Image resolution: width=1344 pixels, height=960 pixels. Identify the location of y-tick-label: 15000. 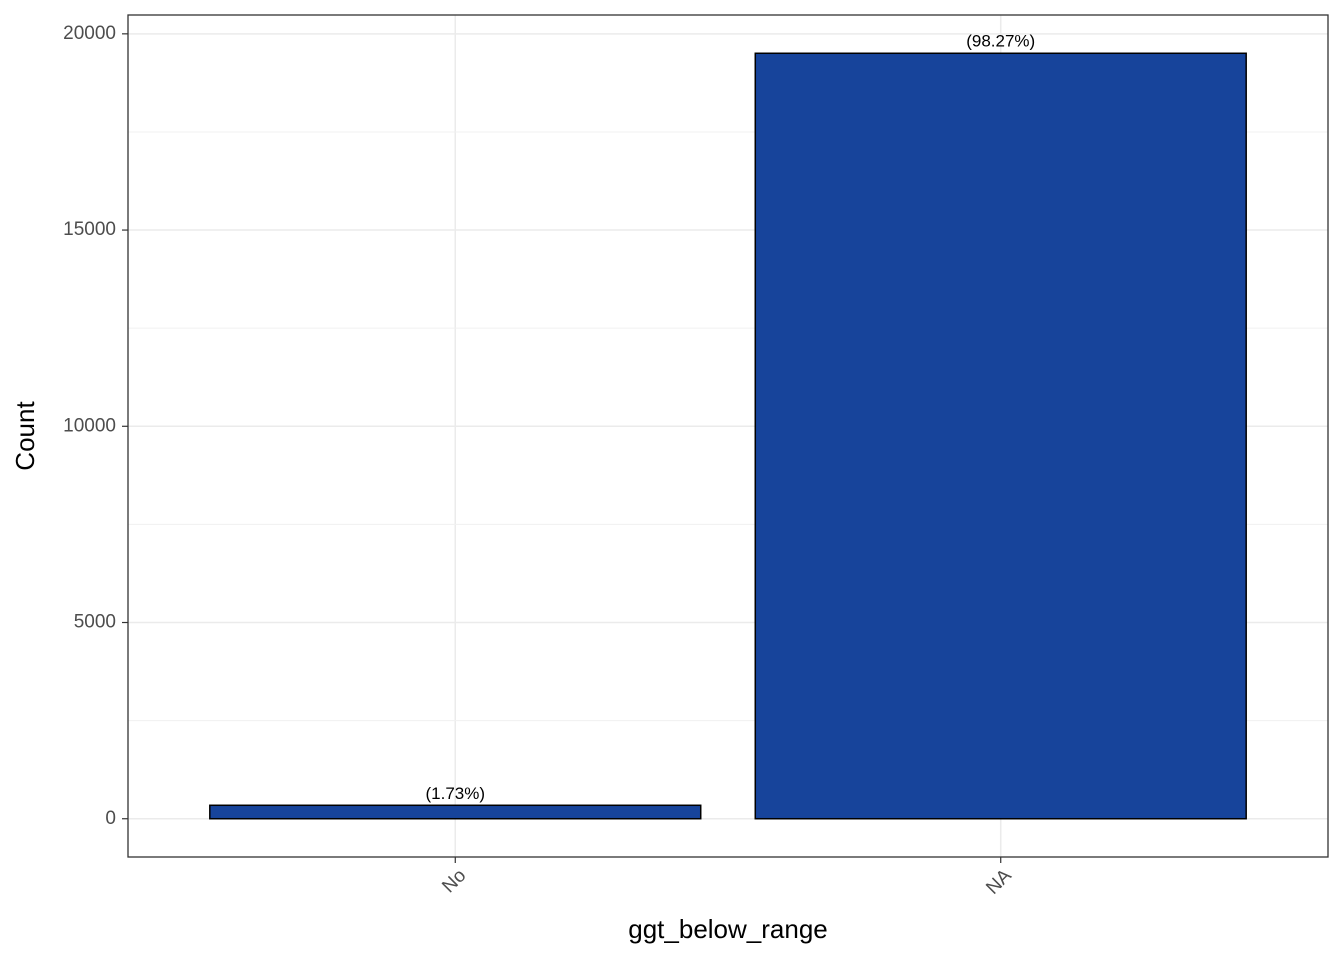
(89, 229).